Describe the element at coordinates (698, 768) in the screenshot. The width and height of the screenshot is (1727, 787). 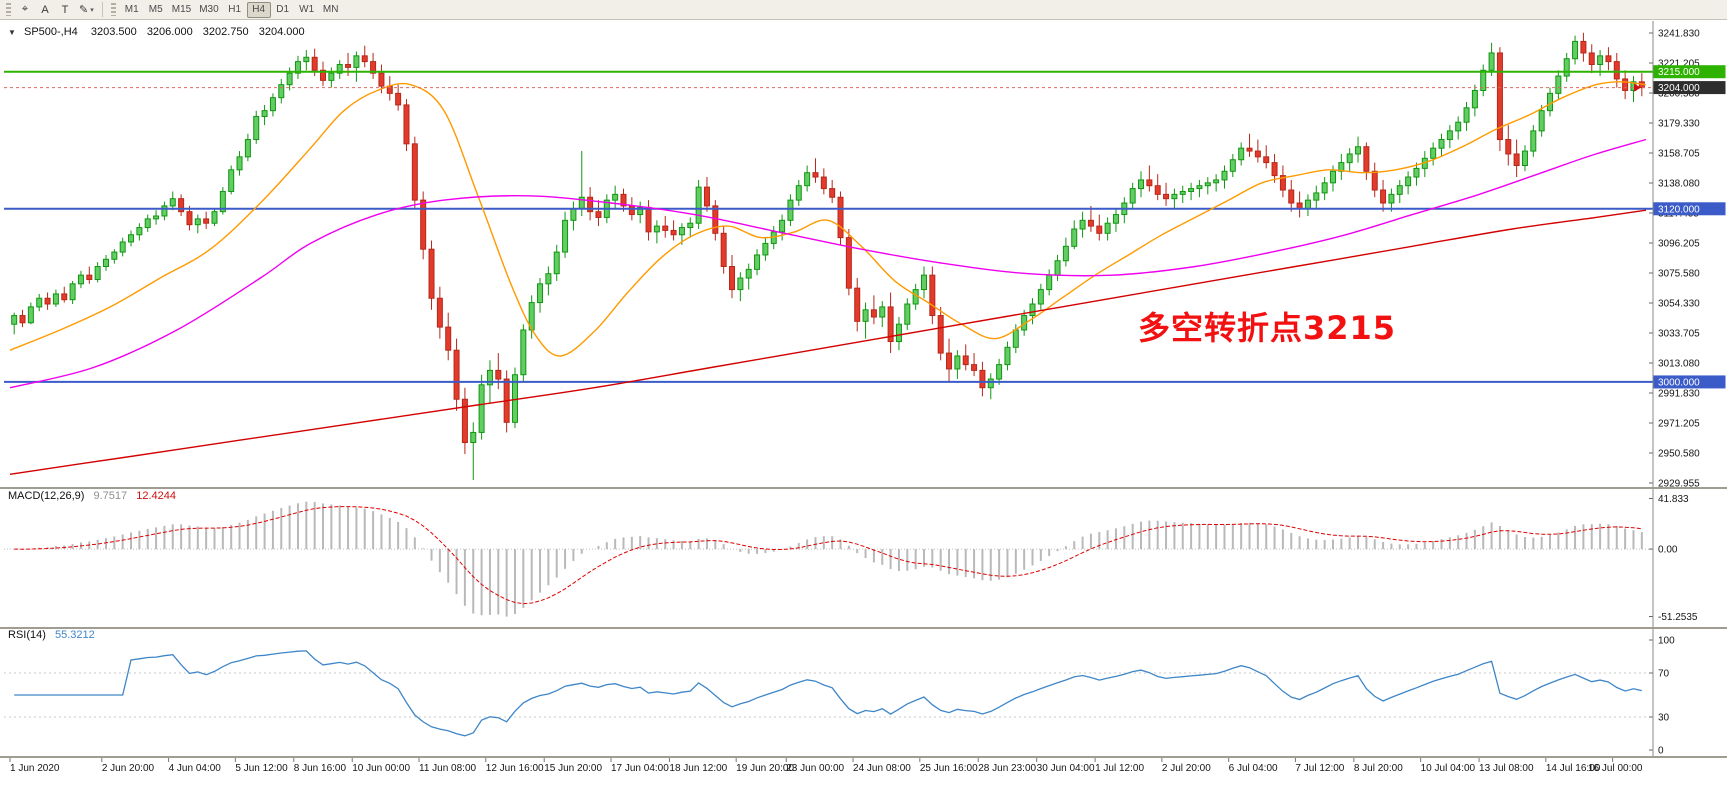
I see `svg-text: 18 Jun 12:00` at that location.